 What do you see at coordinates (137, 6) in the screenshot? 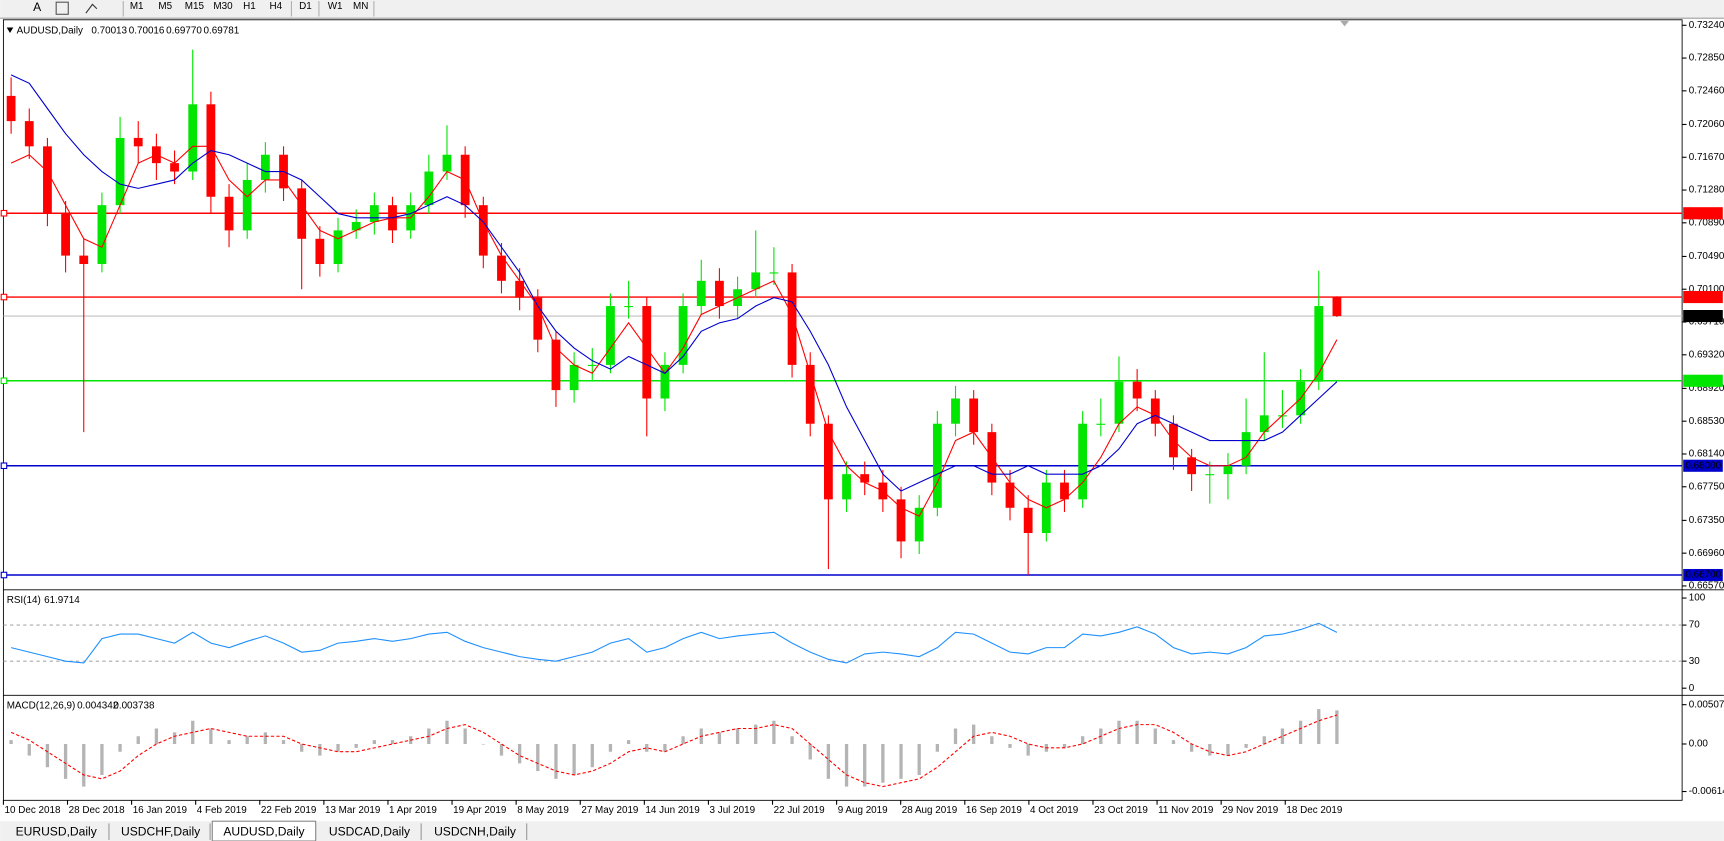
I see `timeframe-button: M1` at bounding box center [137, 6].